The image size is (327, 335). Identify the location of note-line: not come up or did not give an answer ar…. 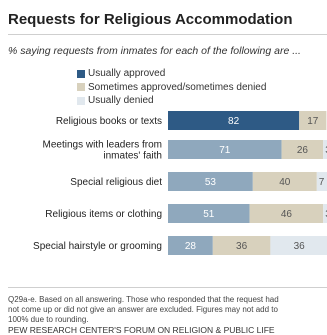
(143, 309).